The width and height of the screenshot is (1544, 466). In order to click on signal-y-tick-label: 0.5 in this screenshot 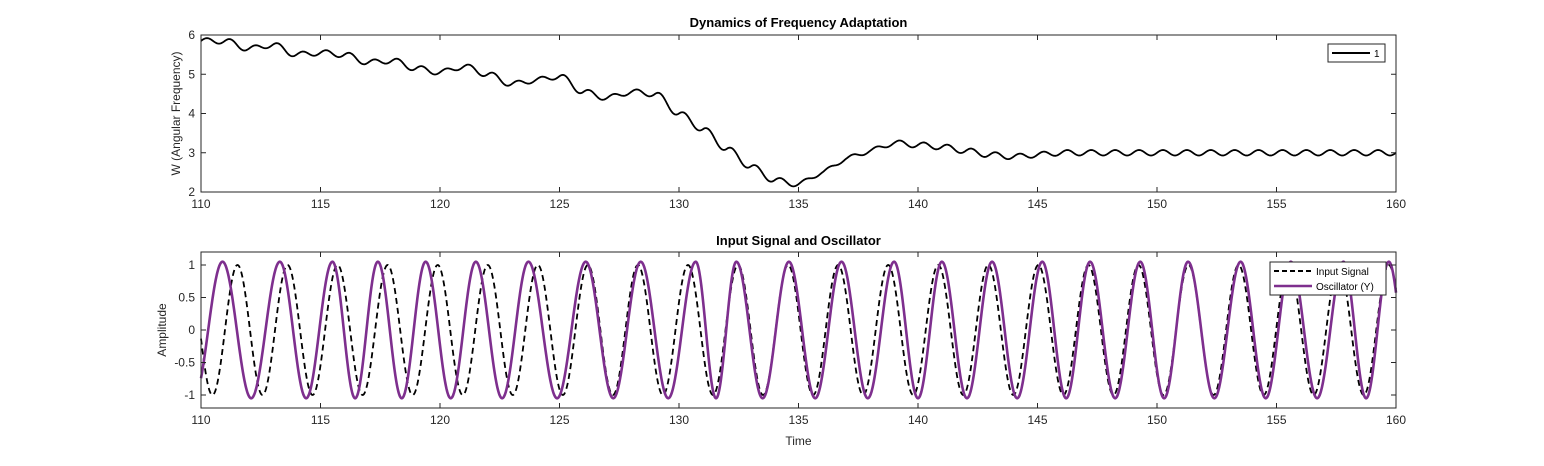, I will do `click(186, 298)`.